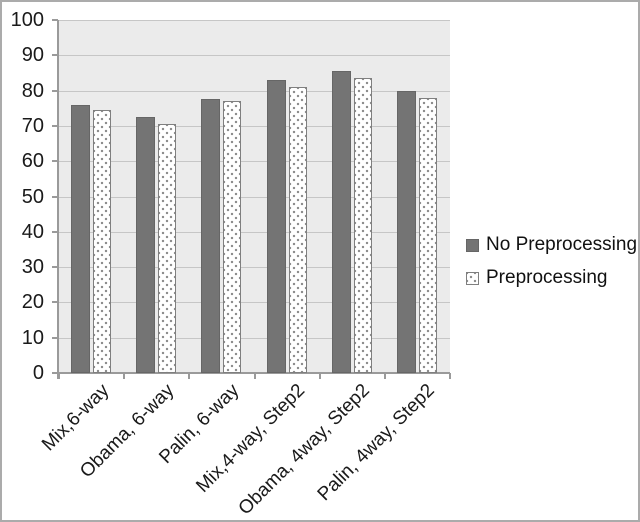 The image size is (640, 522). I want to click on y-tick-label-100: 100, so click(27, 20).